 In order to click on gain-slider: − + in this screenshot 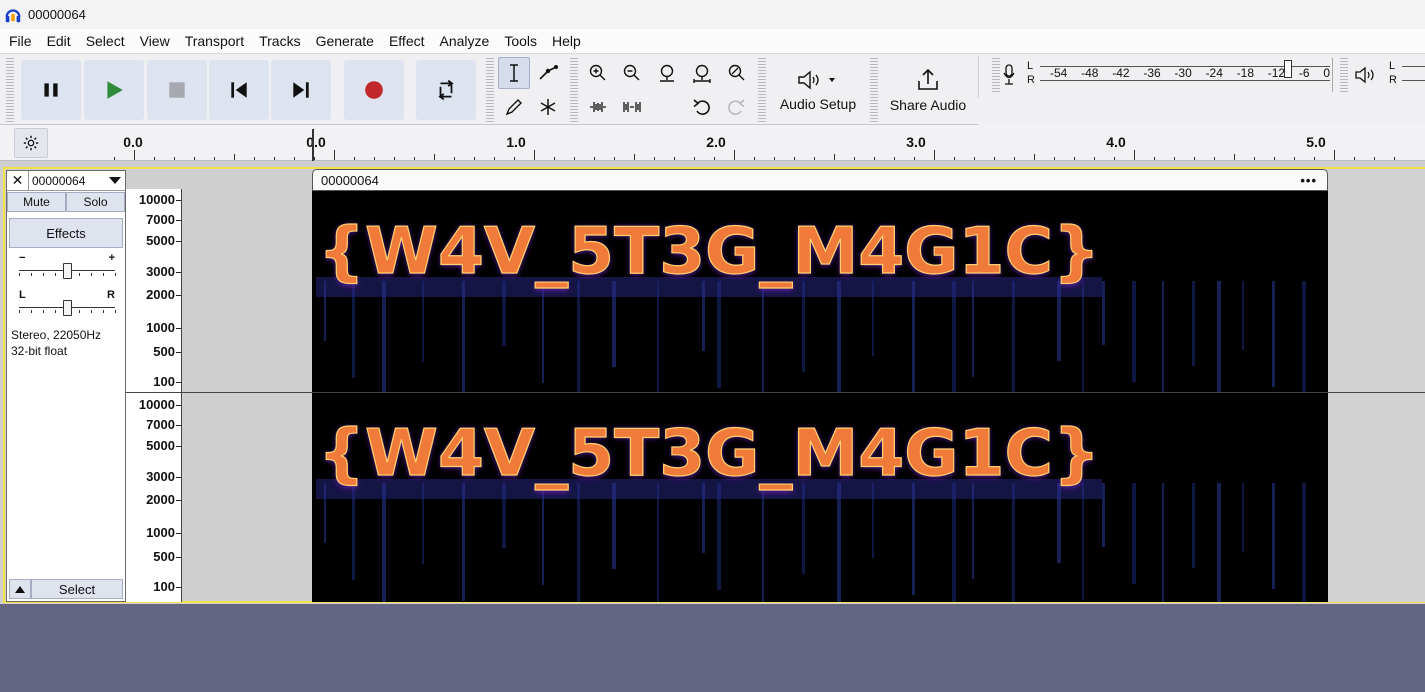, I will do `click(67, 266)`.